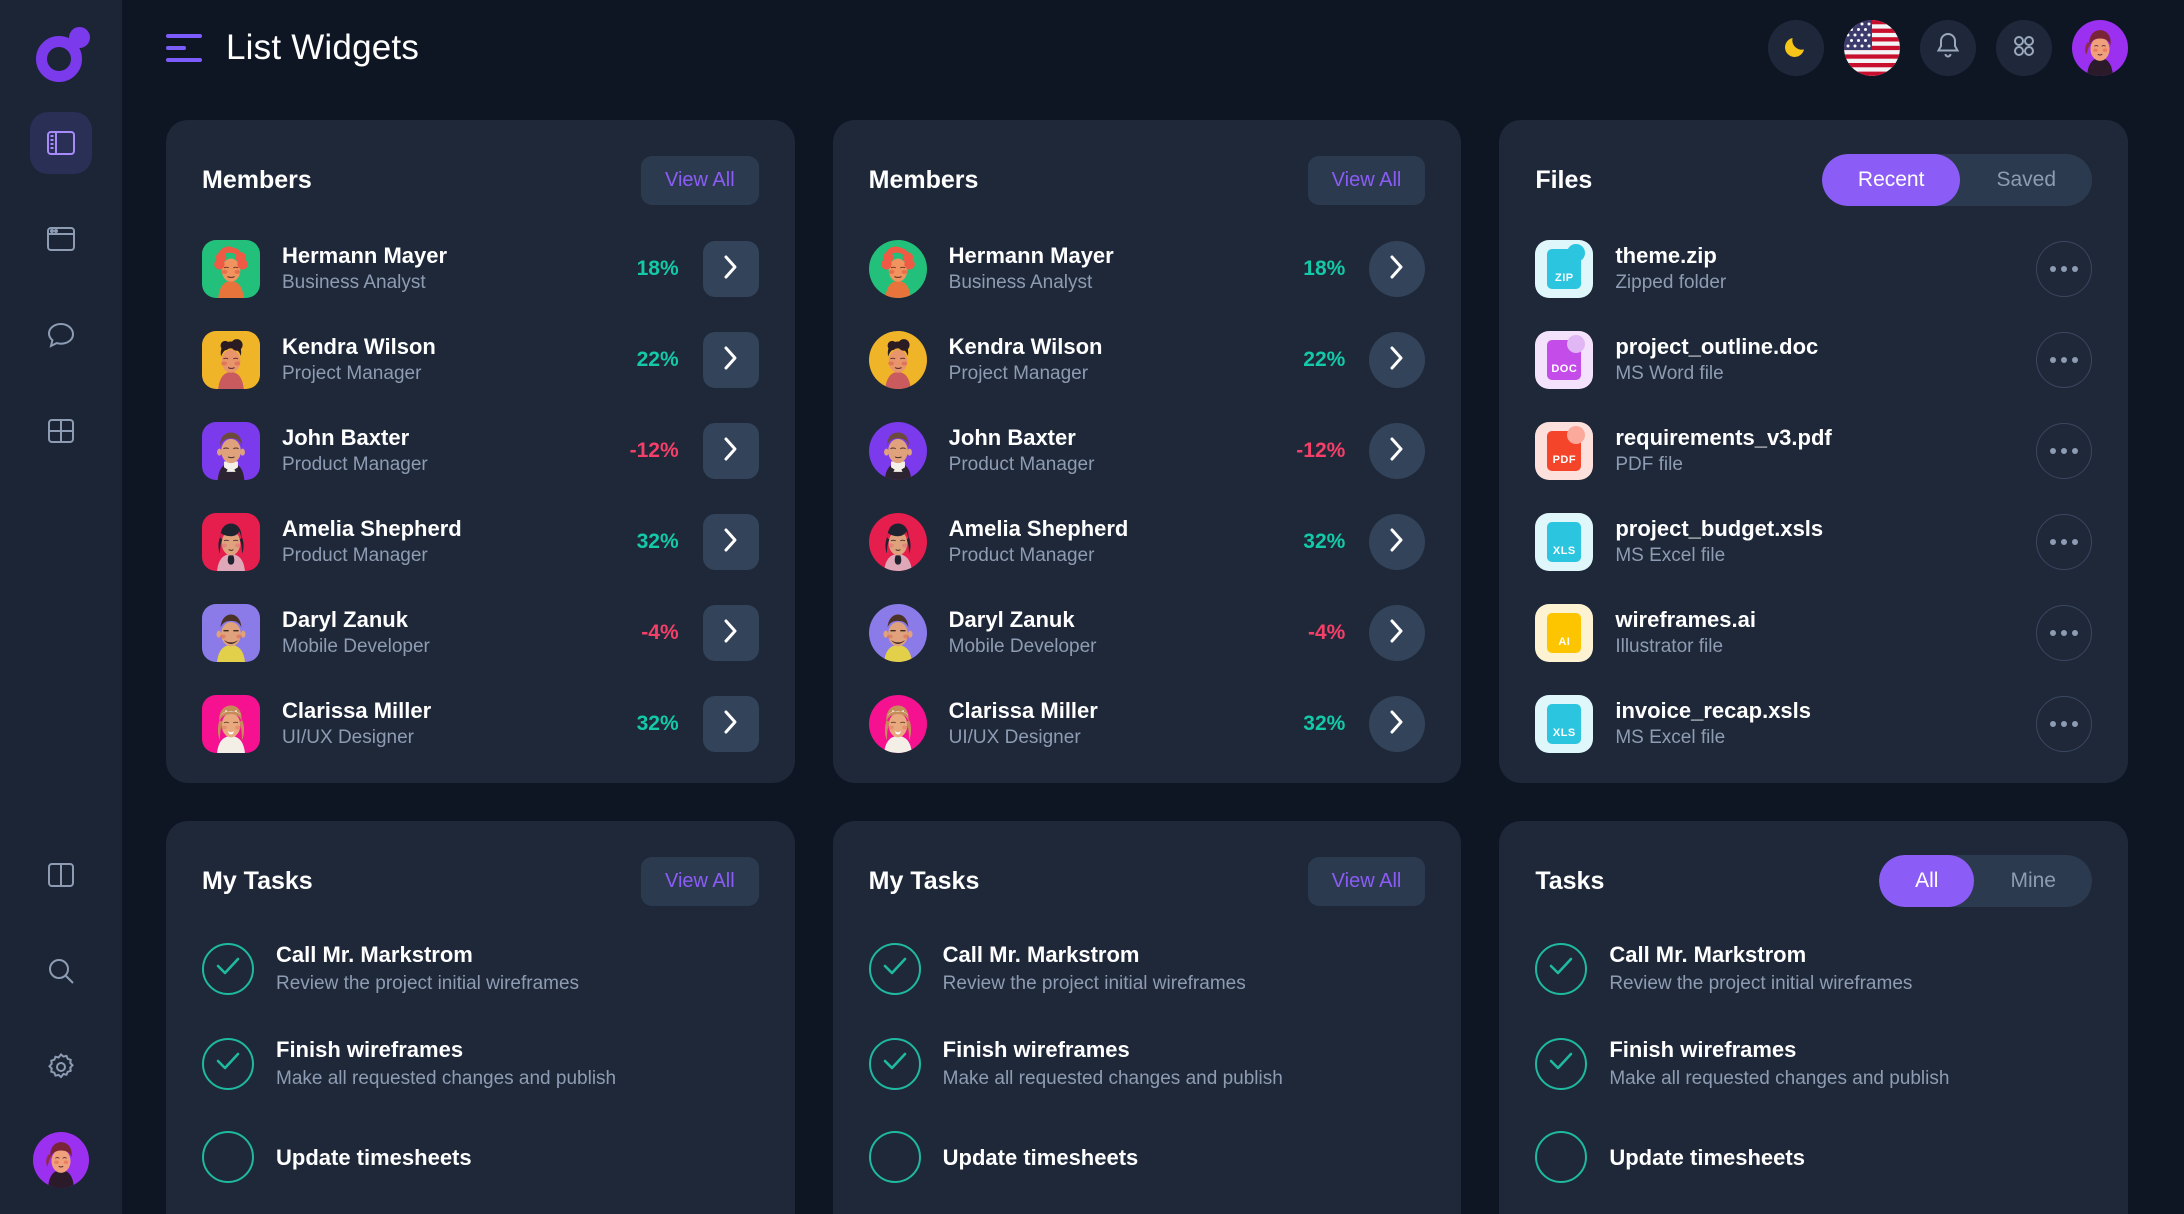 The width and height of the screenshot is (2184, 1214). I want to click on sidebar-item-widgets, so click(61, 431).